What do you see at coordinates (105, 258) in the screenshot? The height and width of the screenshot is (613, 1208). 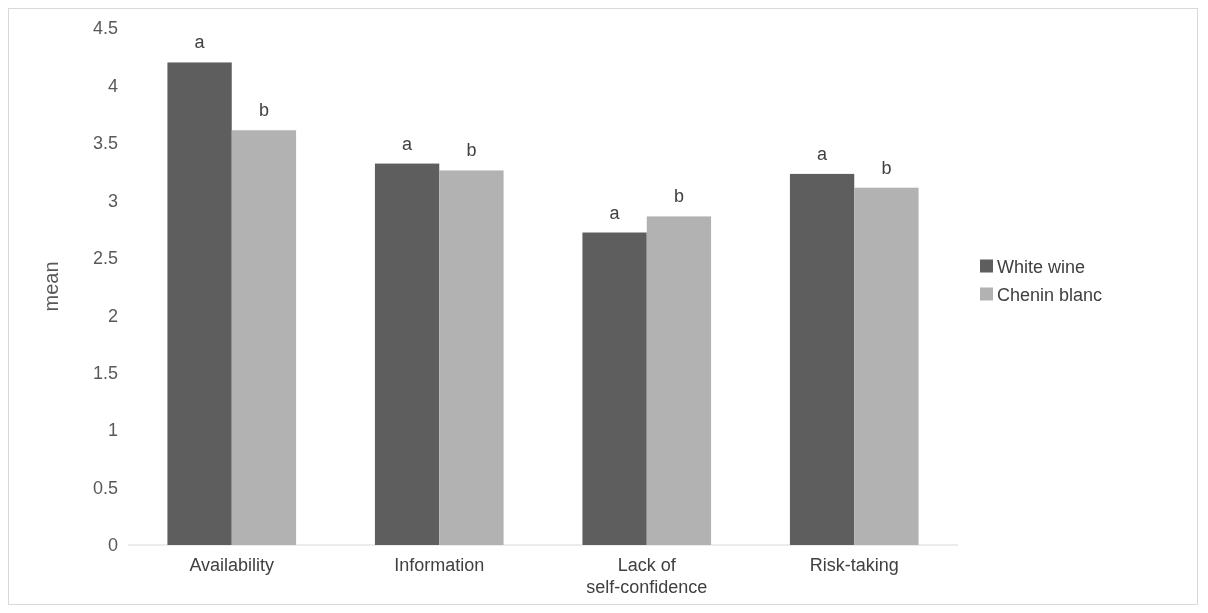 I see `y-tick-label: 2.5` at bounding box center [105, 258].